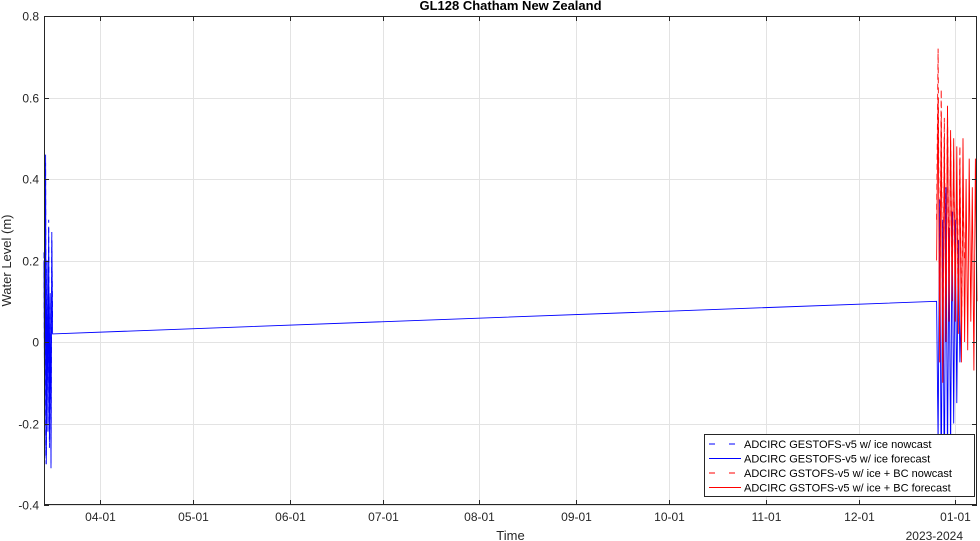 This screenshot has width=980, height=541. What do you see at coordinates (7, 261) in the screenshot?
I see `y-axis-label: Water Level (m)` at bounding box center [7, 261].